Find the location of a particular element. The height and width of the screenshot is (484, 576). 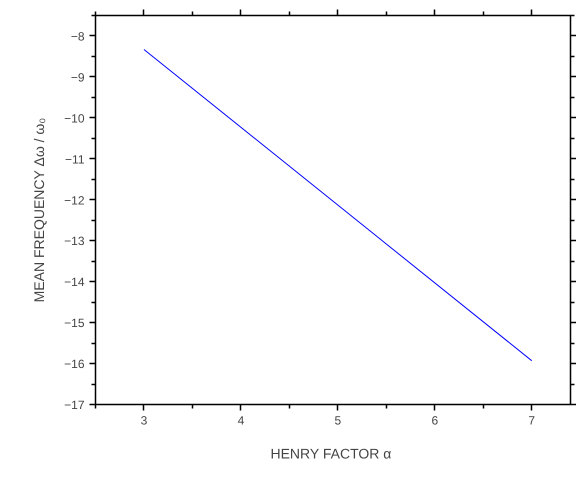

y-tick-label: −17 is located at coordinates (74, 405).